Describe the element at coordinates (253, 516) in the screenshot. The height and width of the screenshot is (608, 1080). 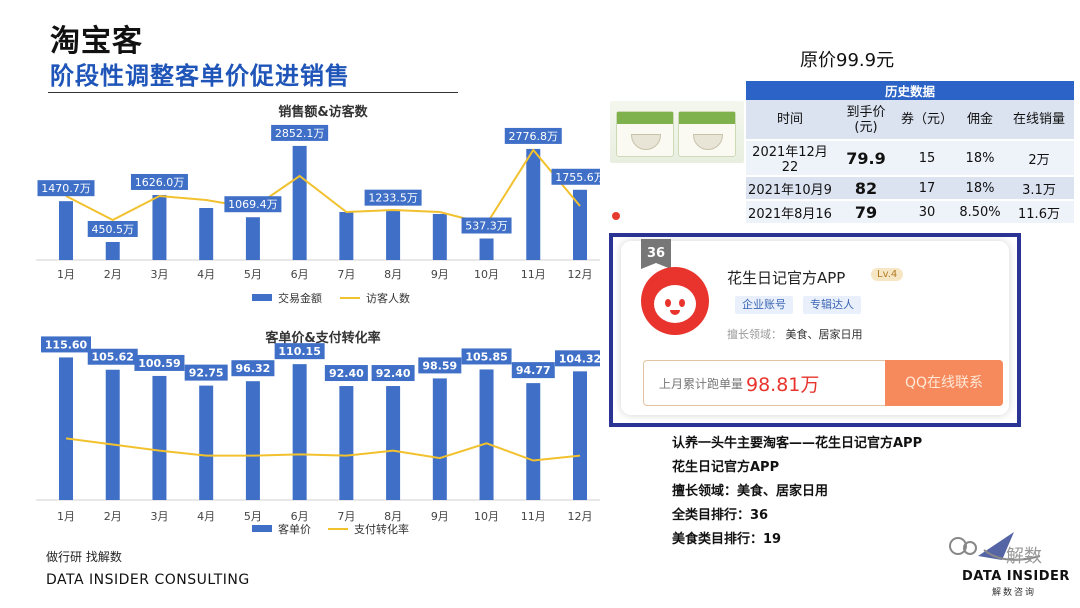
I see `tick-label: 5月` at that location.